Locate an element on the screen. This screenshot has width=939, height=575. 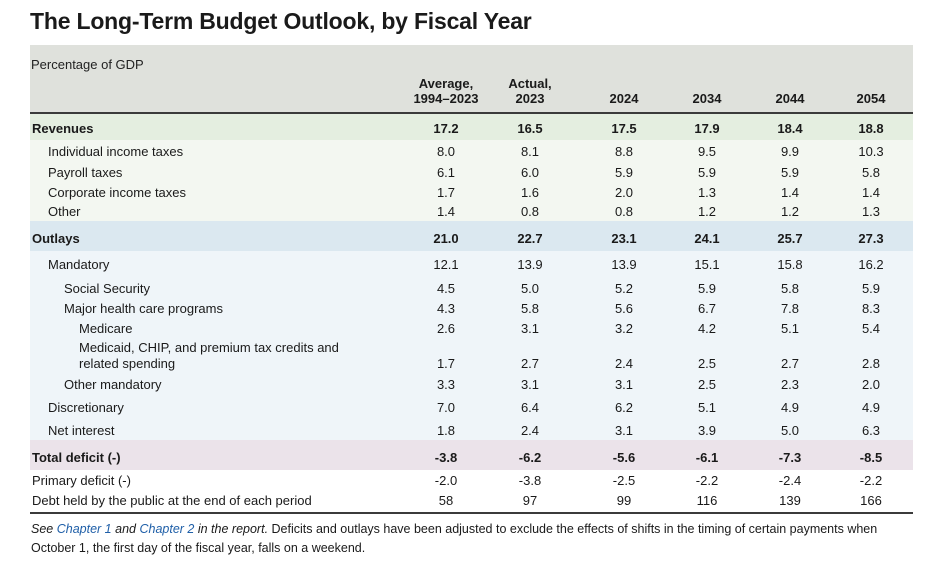
revenues-band is located at coordinates (471, 127).